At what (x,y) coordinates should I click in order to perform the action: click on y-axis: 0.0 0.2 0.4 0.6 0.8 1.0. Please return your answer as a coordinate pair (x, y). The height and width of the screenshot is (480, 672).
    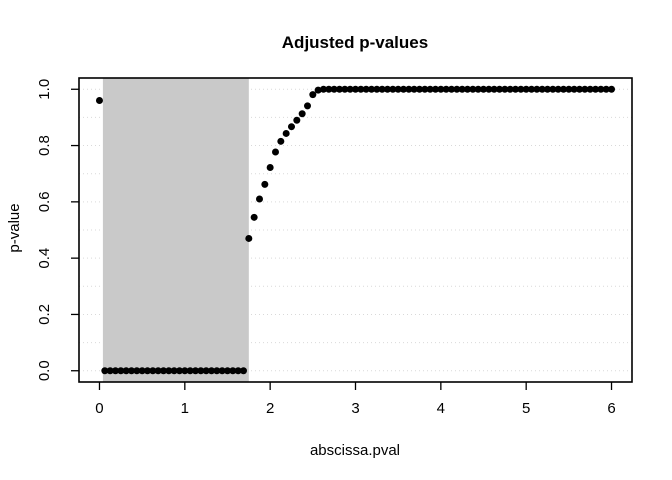
    Looking at the image, I should click on (57, 230).